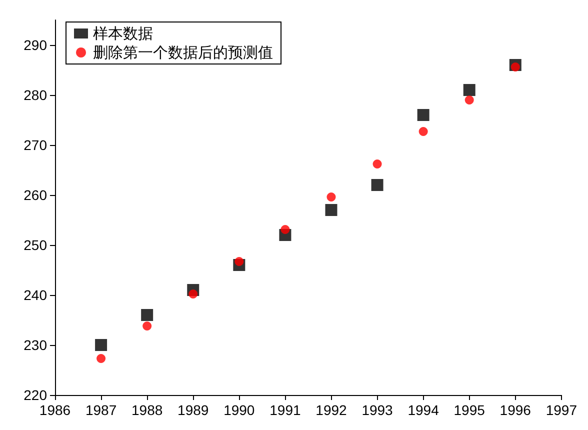  Describe the element at coordinates (36, 245) in the screenshot. I see `y-tick-label: 250` at that location.